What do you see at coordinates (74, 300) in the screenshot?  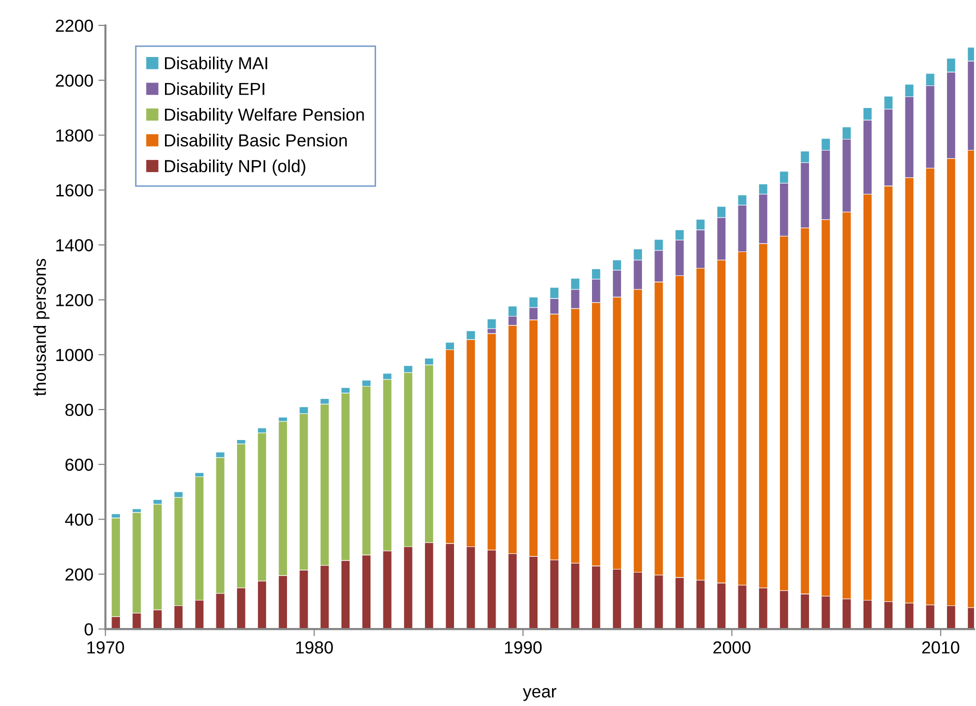 I see `y-tick-label: 1200` at bounding box center [74, 300].